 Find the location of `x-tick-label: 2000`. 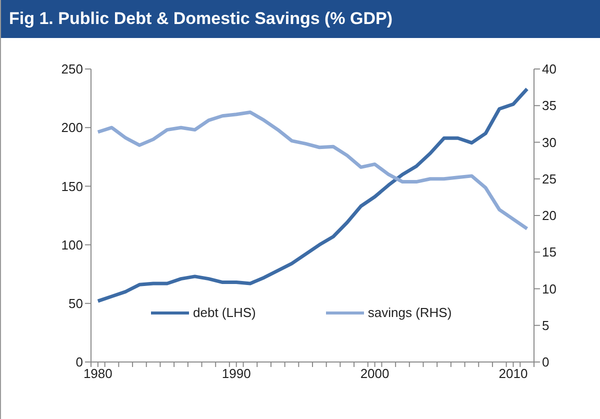

x-tick-label: 2000 is located at coordinates (375, 374).